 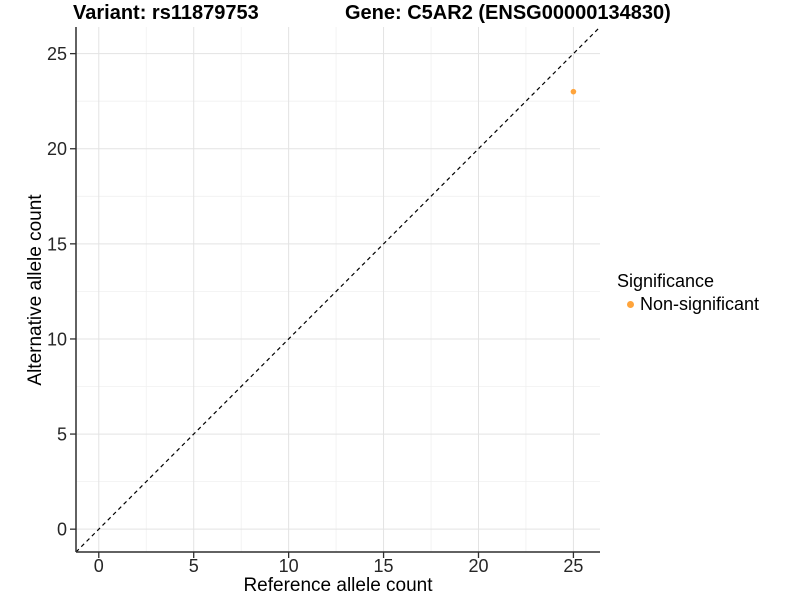 I want to click on y-tick-label: 10, so click(x=57, y=339).